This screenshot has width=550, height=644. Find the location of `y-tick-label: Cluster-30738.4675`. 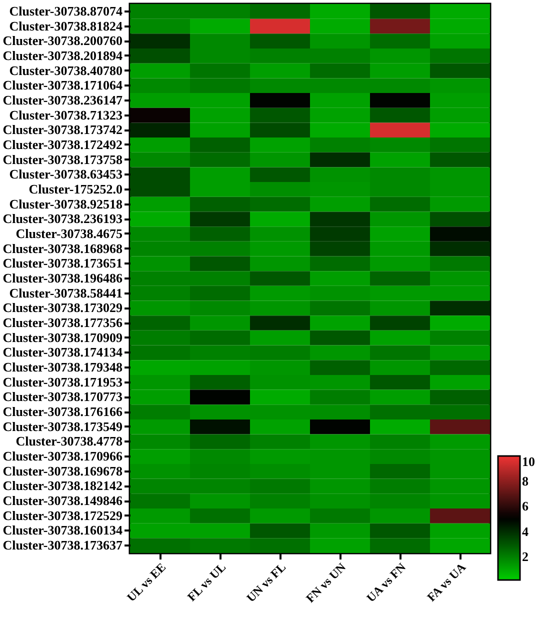

y-tick-label: Cluster-30738.4675 is located at coordinates (69, 233).